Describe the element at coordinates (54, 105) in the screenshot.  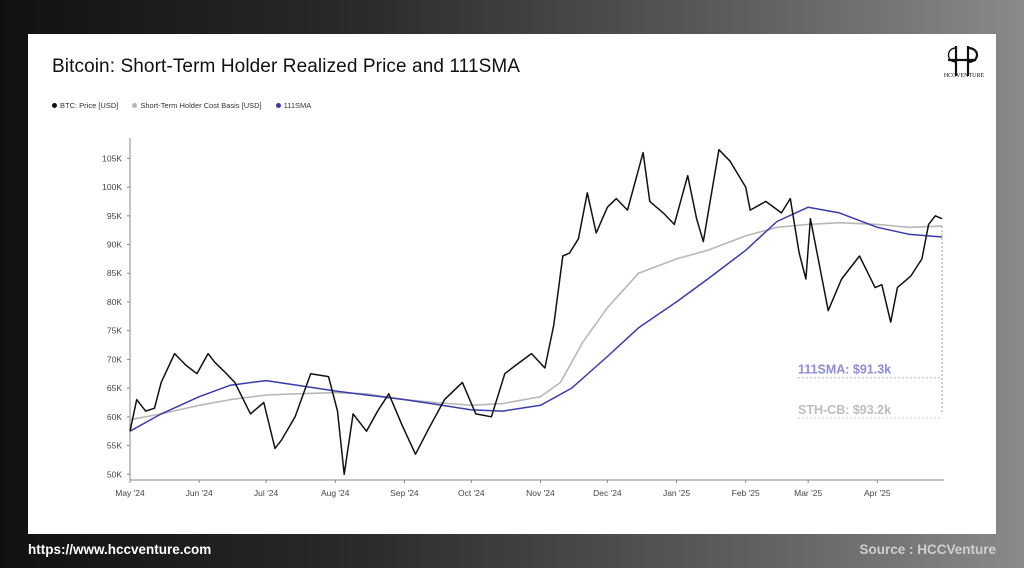
I see `legend-dot-price` at that location.